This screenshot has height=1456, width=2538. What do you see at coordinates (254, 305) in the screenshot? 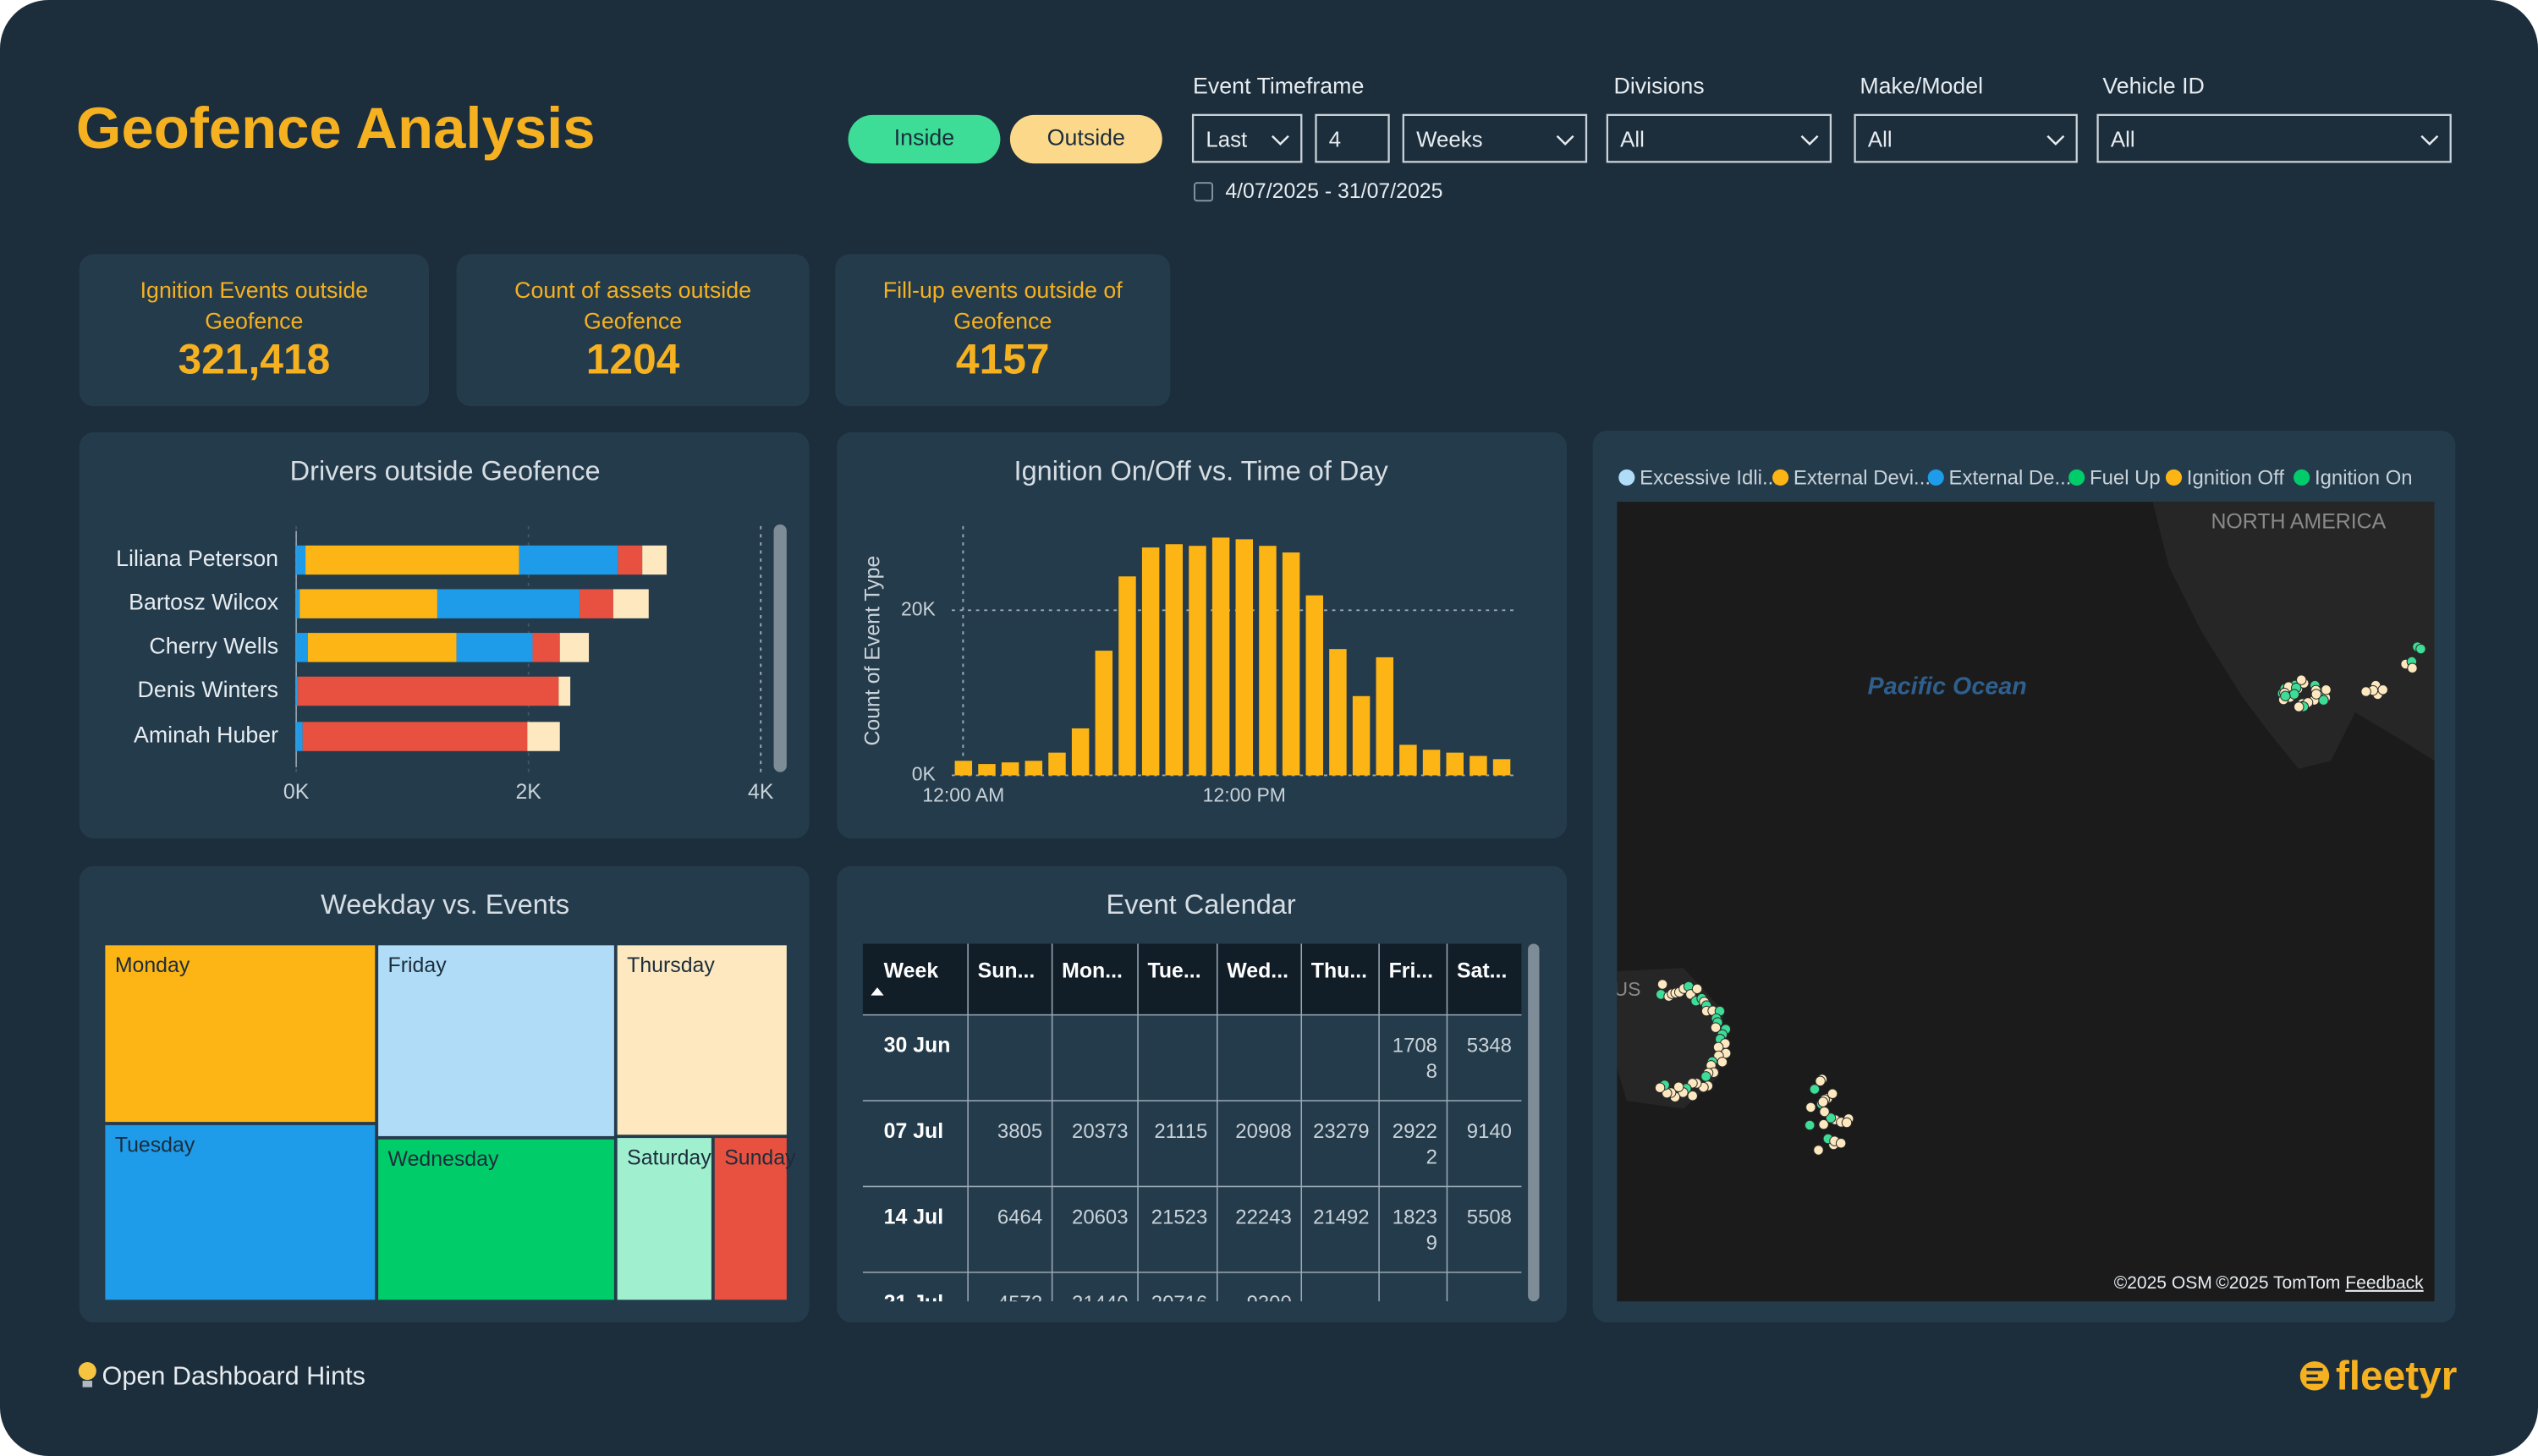
I see `kpi-label: Ignition Events outside Geofence` at bounding box center [254, 305].